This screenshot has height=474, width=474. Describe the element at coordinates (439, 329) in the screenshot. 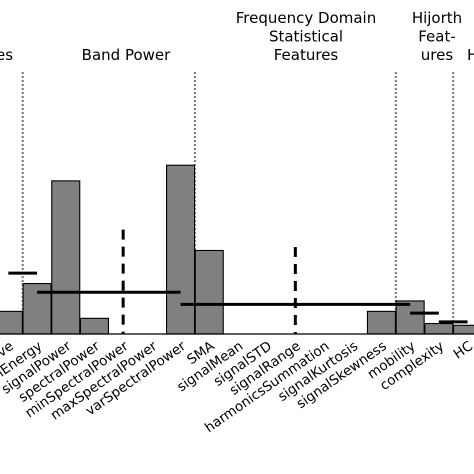

I see `bar-complexity` at that location.